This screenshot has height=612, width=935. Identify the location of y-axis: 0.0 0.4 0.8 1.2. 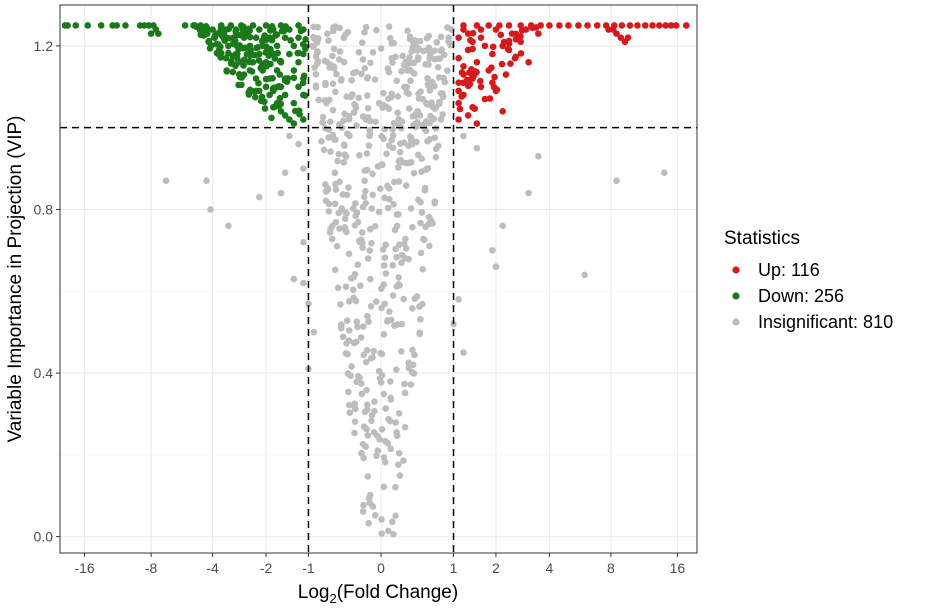
(47, 291).